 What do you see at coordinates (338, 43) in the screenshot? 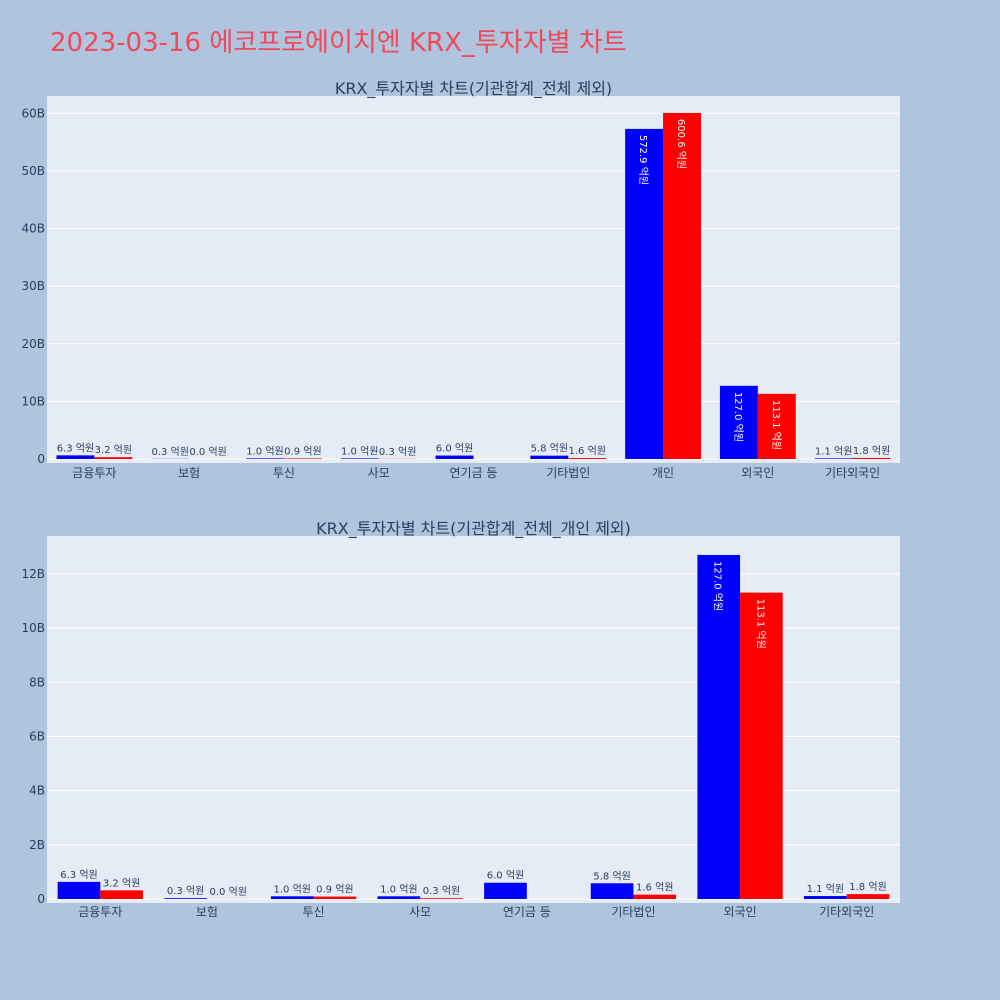
I see `page-title: 2023-03-16 에코프로에이치엔 KRX_투자자별 차트` at bounding box center [338, 43].